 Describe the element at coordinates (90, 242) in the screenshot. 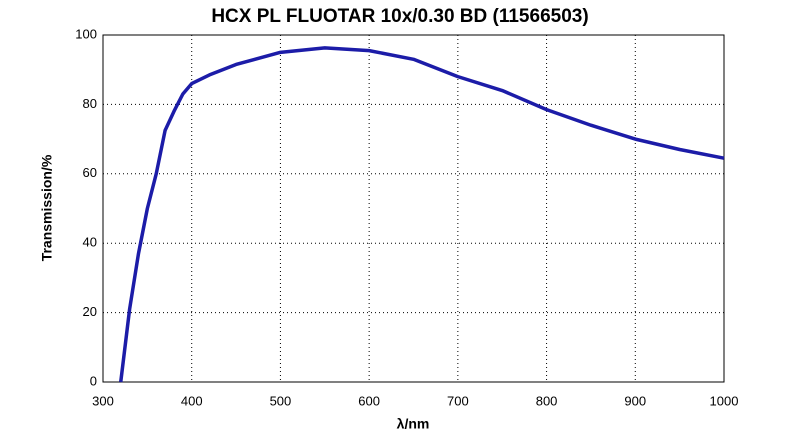

I see `y-tick-label: 40` at that location.